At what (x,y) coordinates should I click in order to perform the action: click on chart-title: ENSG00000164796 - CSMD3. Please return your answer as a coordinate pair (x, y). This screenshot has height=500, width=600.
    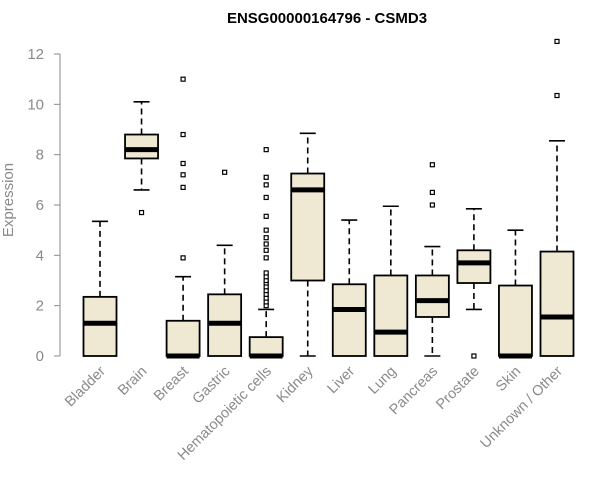
    Looking at the image, I should click on (327, 18).